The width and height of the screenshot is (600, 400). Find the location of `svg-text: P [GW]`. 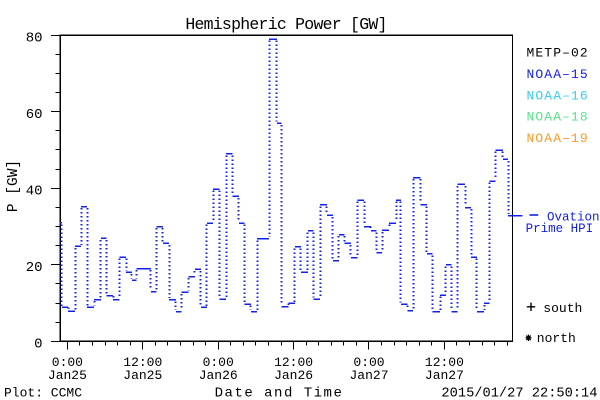

svg-text: P [GW] is located at coordinates (14, 186).